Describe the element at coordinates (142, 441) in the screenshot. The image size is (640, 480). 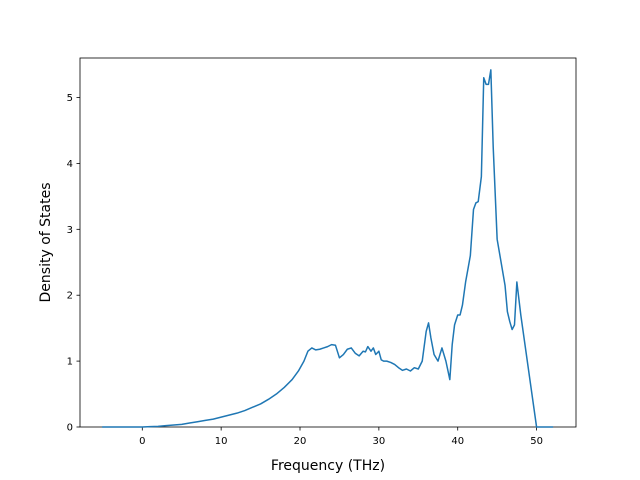
I see `x-tick-label: 0` at that location.